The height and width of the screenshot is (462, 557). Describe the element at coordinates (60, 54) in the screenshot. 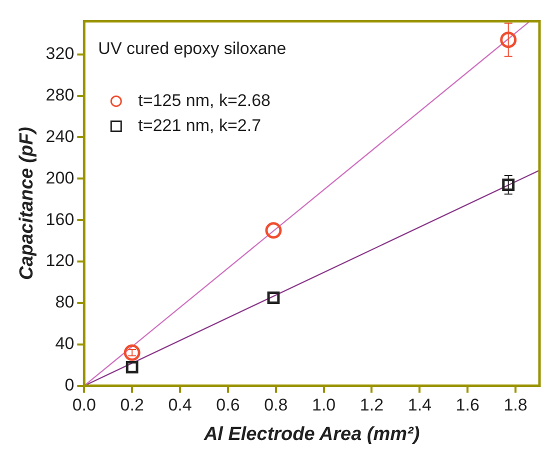

I see `y-tick-label: 320` at that location.